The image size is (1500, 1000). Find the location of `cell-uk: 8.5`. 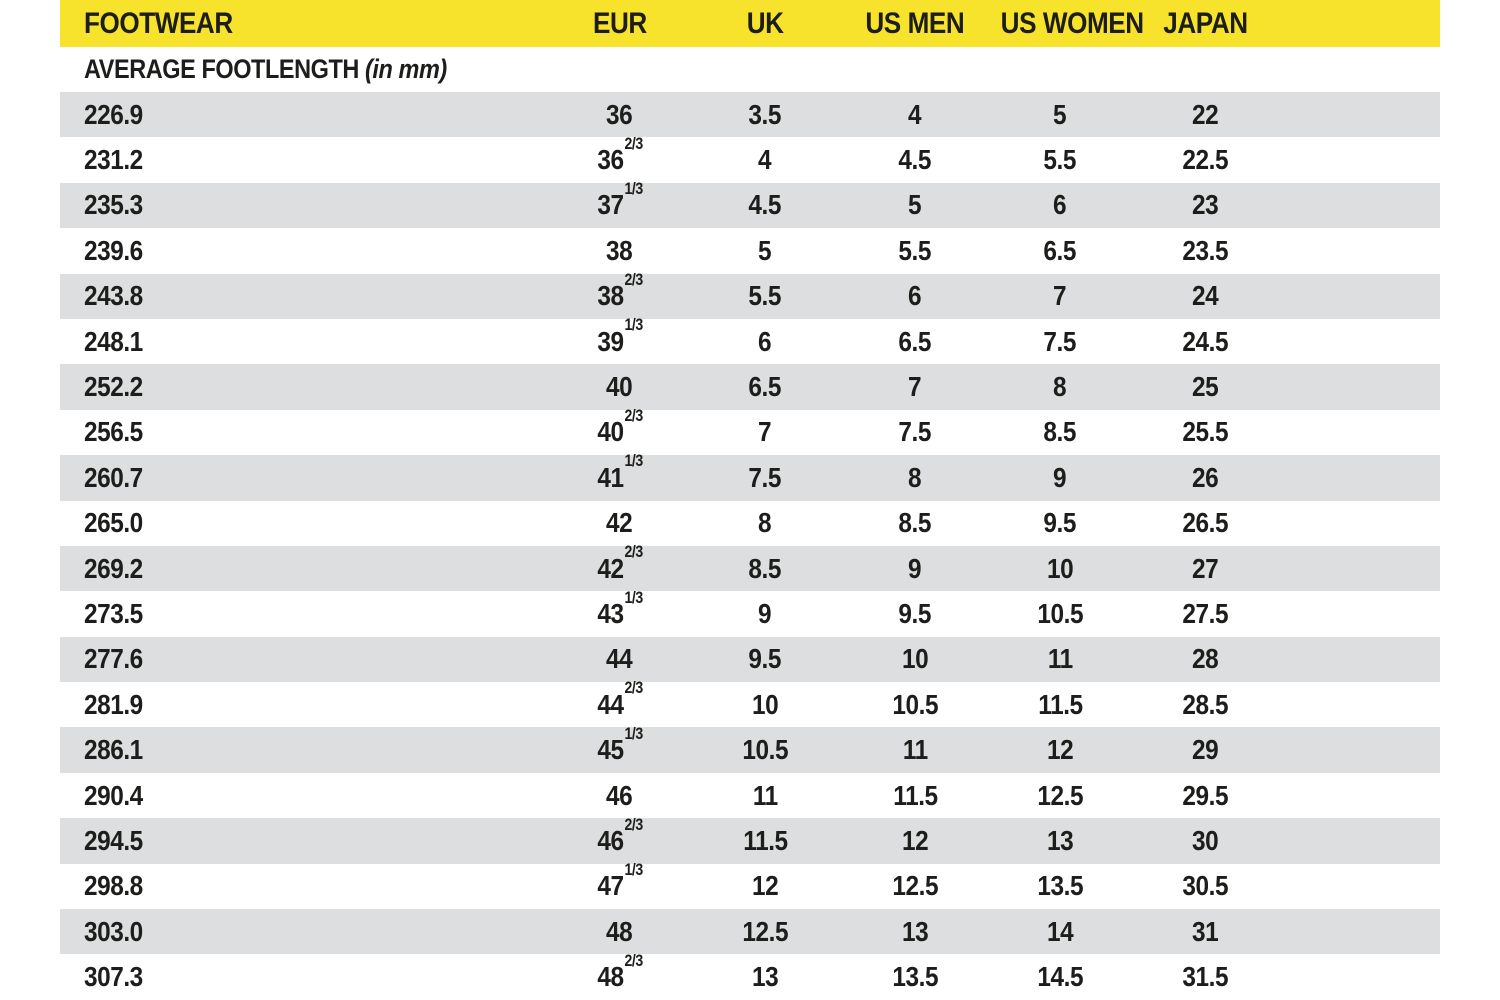

cell-uk: 8.5 is located at coordinates (765, 568).